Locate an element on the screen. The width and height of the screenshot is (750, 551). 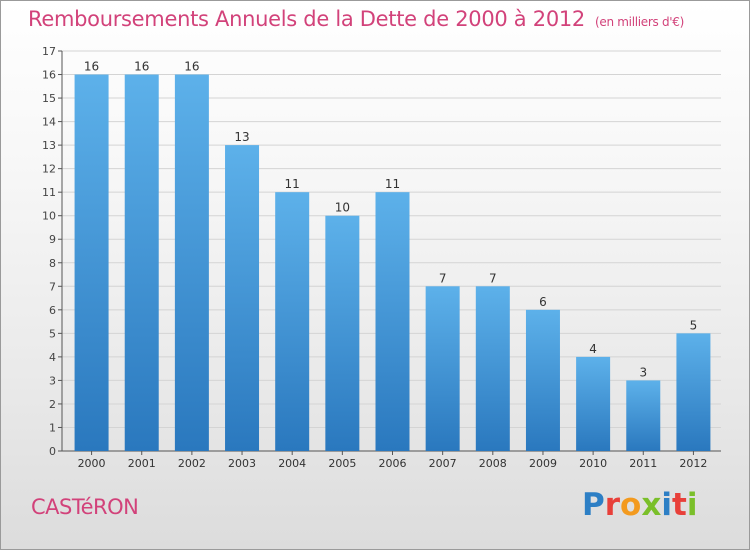
y-tick-label: 11 is located at coordinates (49, 192).